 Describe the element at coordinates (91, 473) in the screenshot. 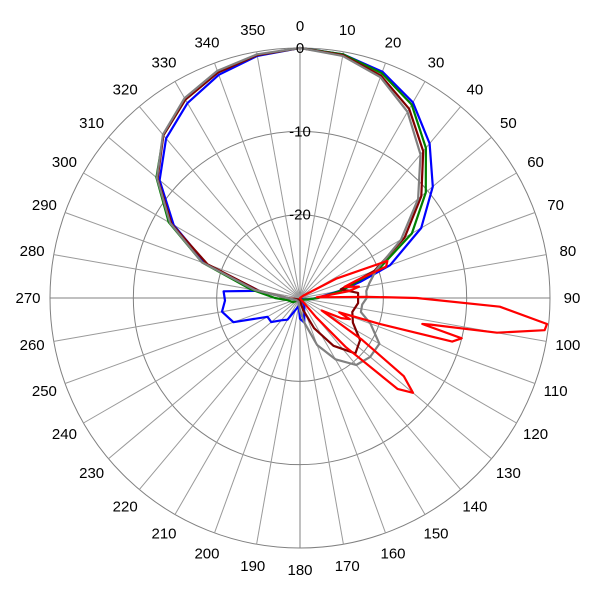

I see `angle-tick-label: 230` at that location.